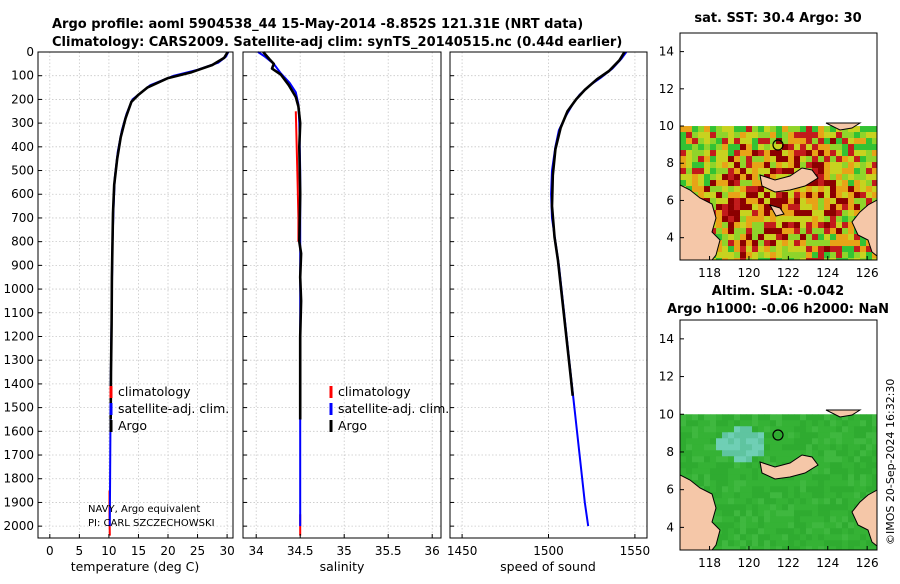 The width and height of the screenshot is (900, 584). What do you see at coordinates (344, 551) in the screenshot?
I see `x-tick-label: 35` at bounding box center [344, 551].